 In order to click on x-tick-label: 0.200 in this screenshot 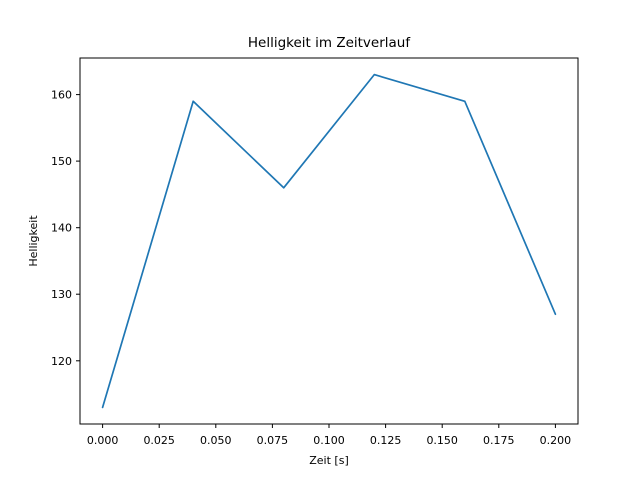, I will do `click(556, 440)`.